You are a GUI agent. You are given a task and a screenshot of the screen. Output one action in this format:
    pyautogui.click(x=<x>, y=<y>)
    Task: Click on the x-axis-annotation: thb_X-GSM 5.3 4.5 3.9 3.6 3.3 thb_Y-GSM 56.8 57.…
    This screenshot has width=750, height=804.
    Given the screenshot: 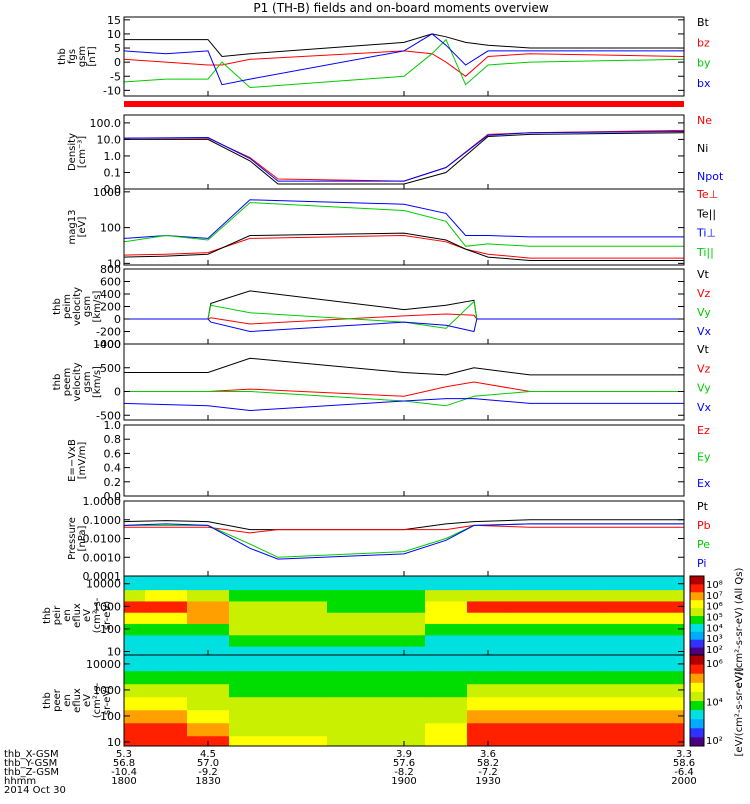 What is the action you would take?
    pyautogui.click(x=350, y=772)
    